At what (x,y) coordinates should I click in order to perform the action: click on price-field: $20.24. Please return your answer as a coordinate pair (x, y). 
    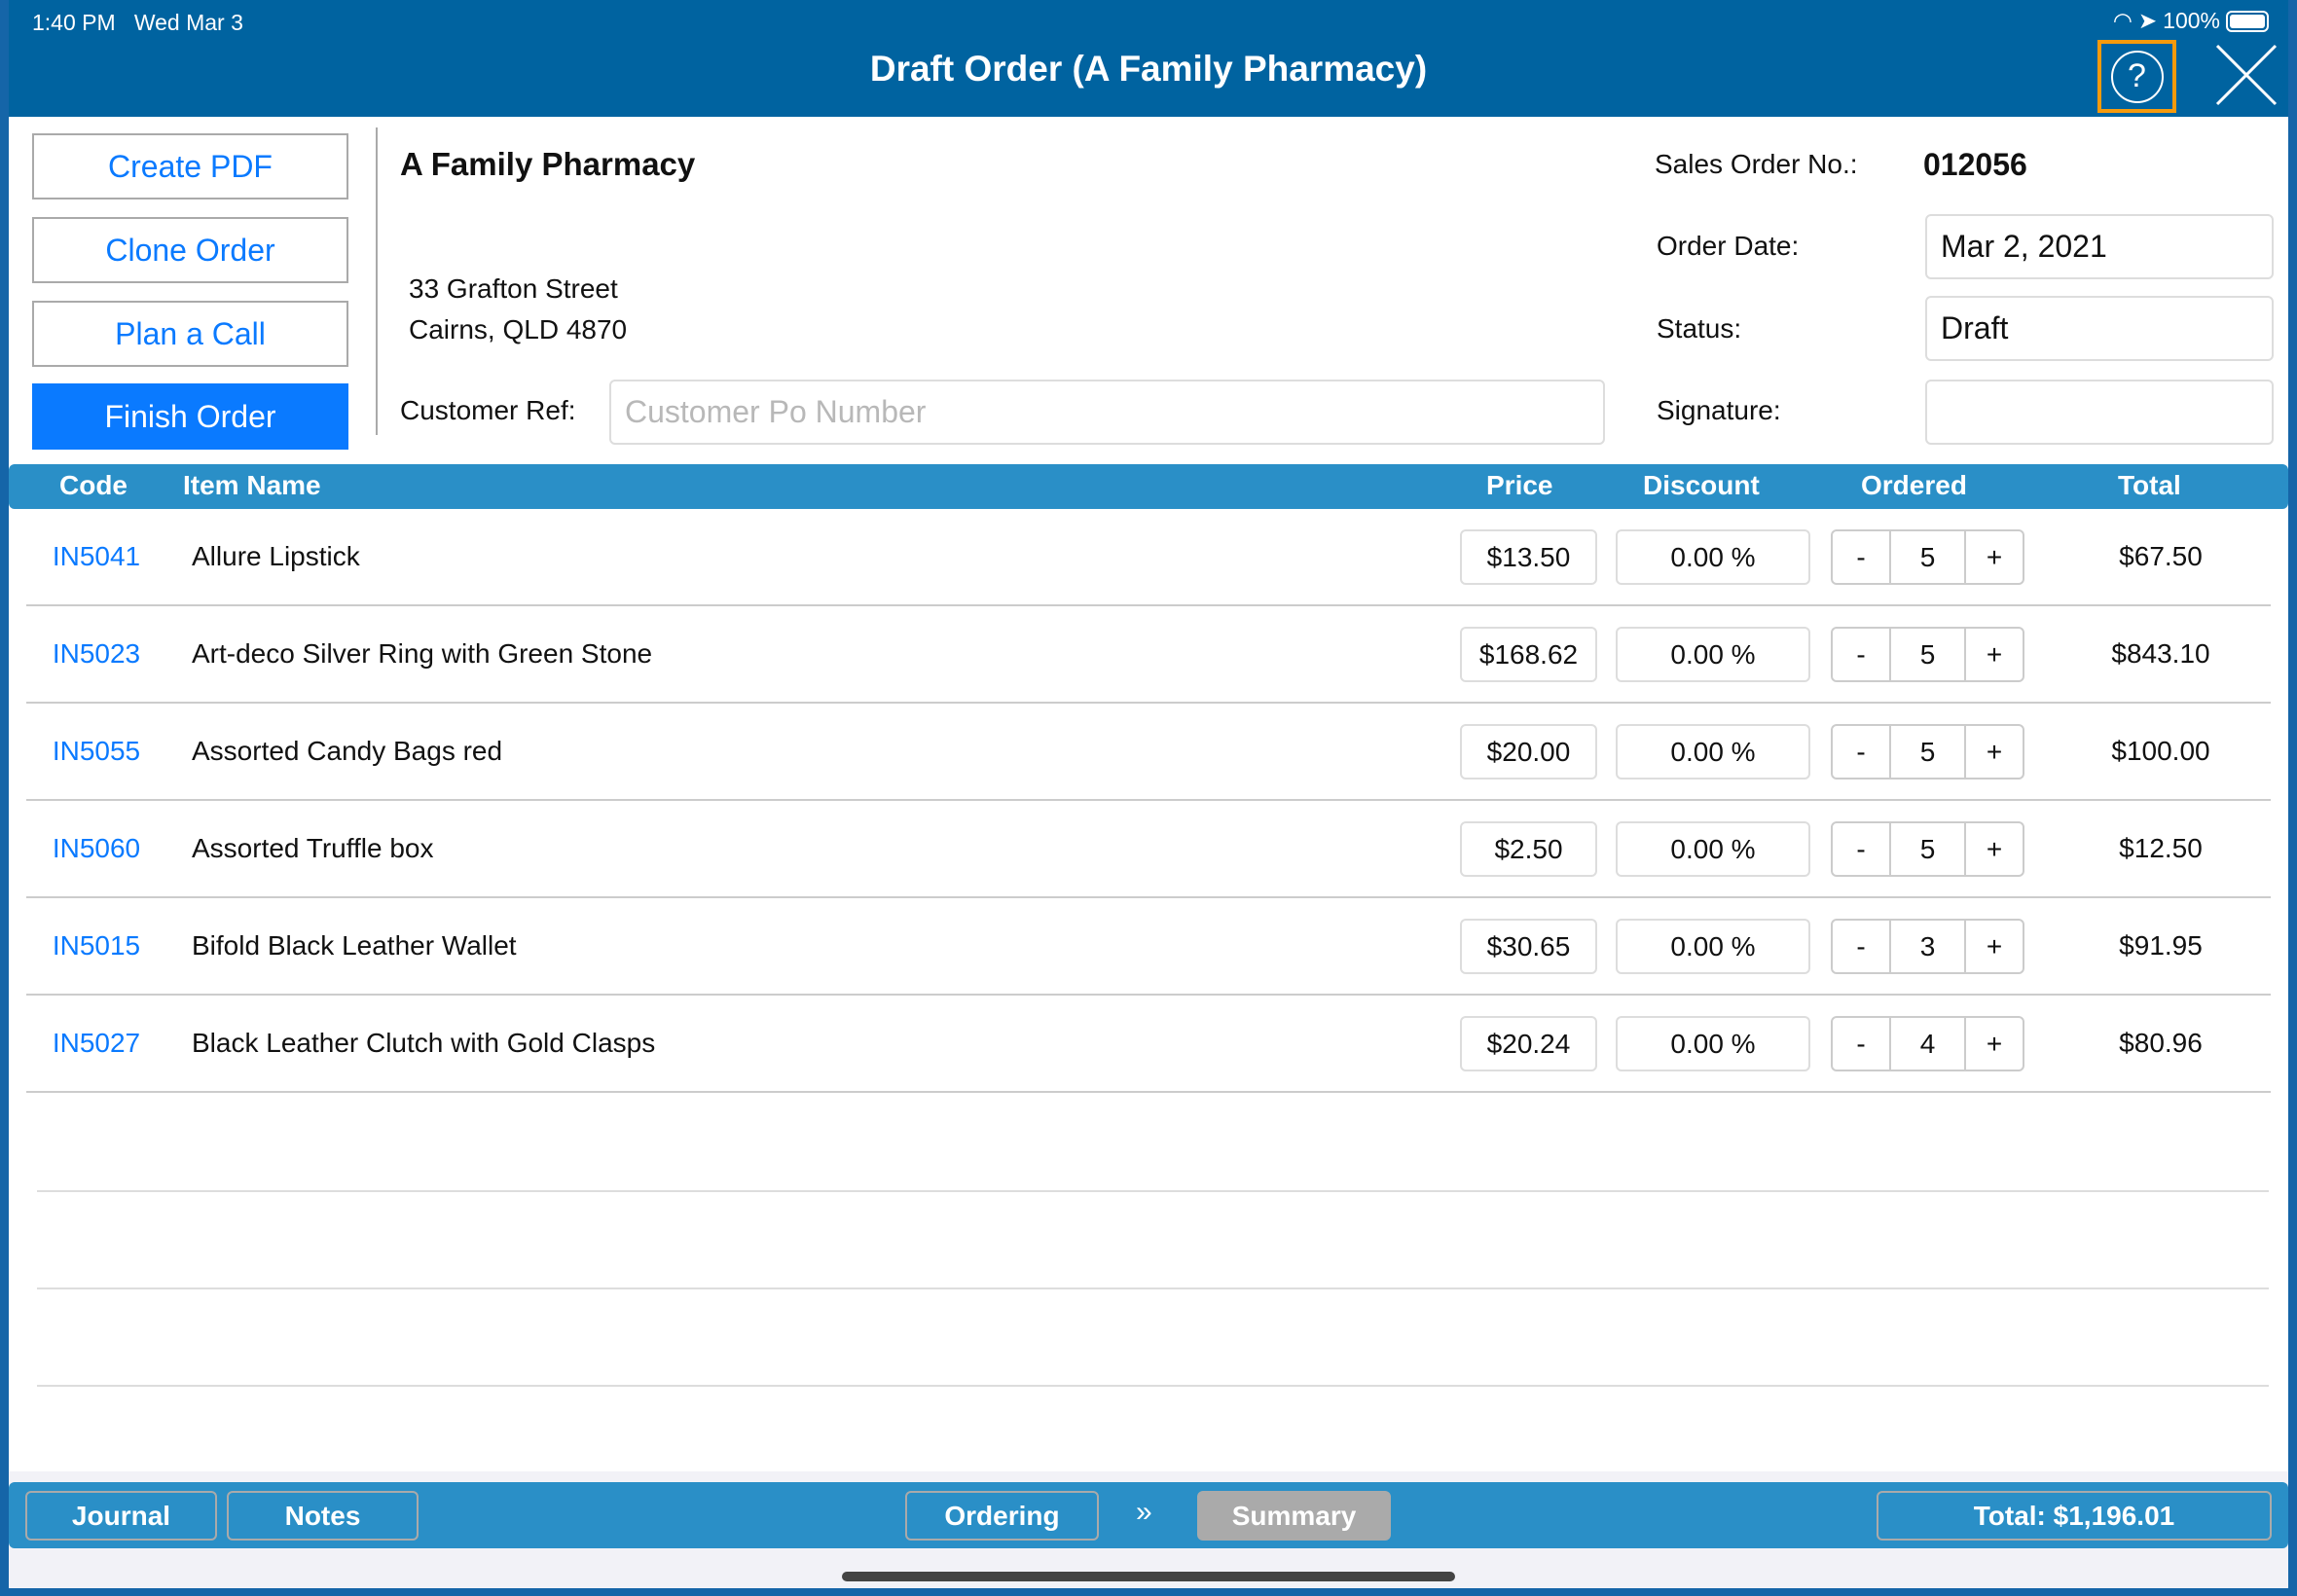
    Looking at the image, I should click on (1528, 1043).